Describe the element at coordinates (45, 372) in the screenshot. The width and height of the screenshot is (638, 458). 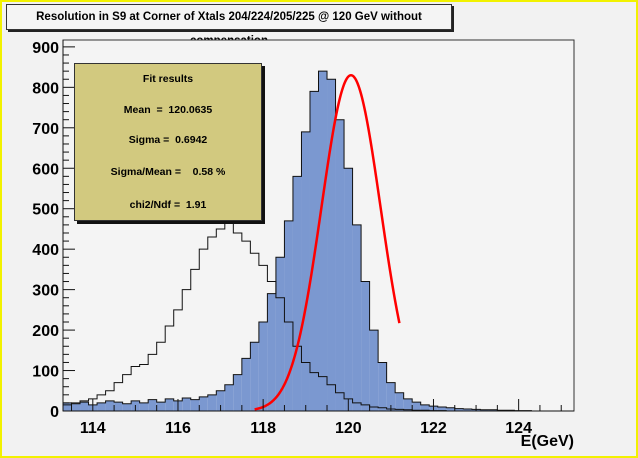
I see `y-tick-label: 100` at that location.